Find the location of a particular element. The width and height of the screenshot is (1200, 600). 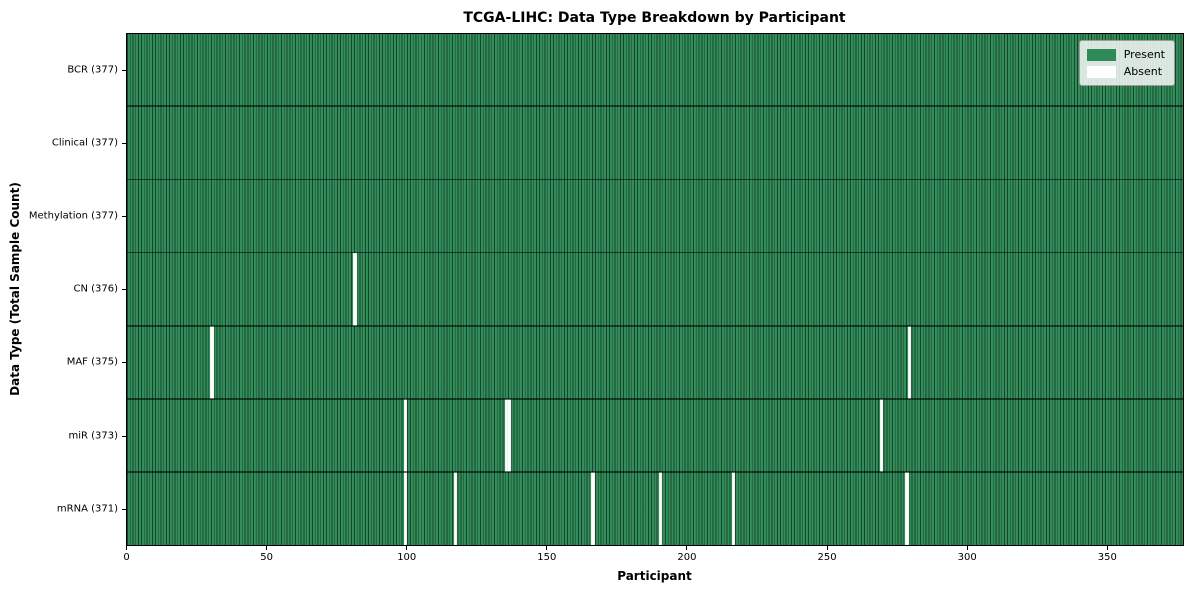

x-tick-label-250: 250 is located at coordinates (827, 557).